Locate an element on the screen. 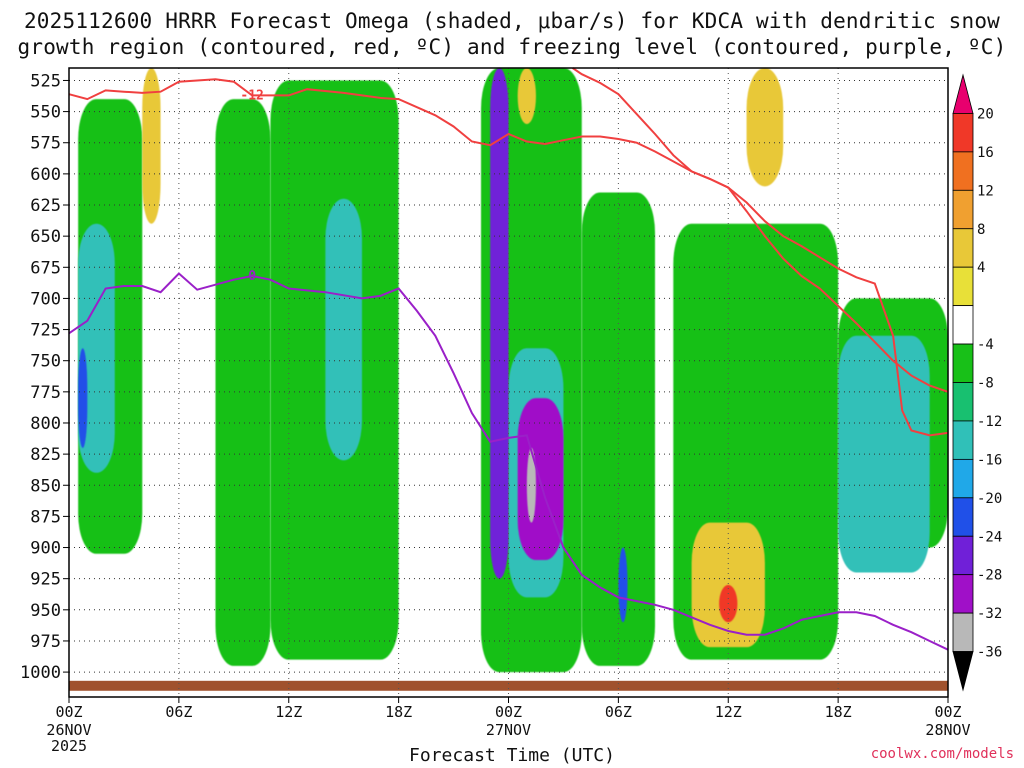  colorbar-label: -36 is located at coordinates (989, 653).